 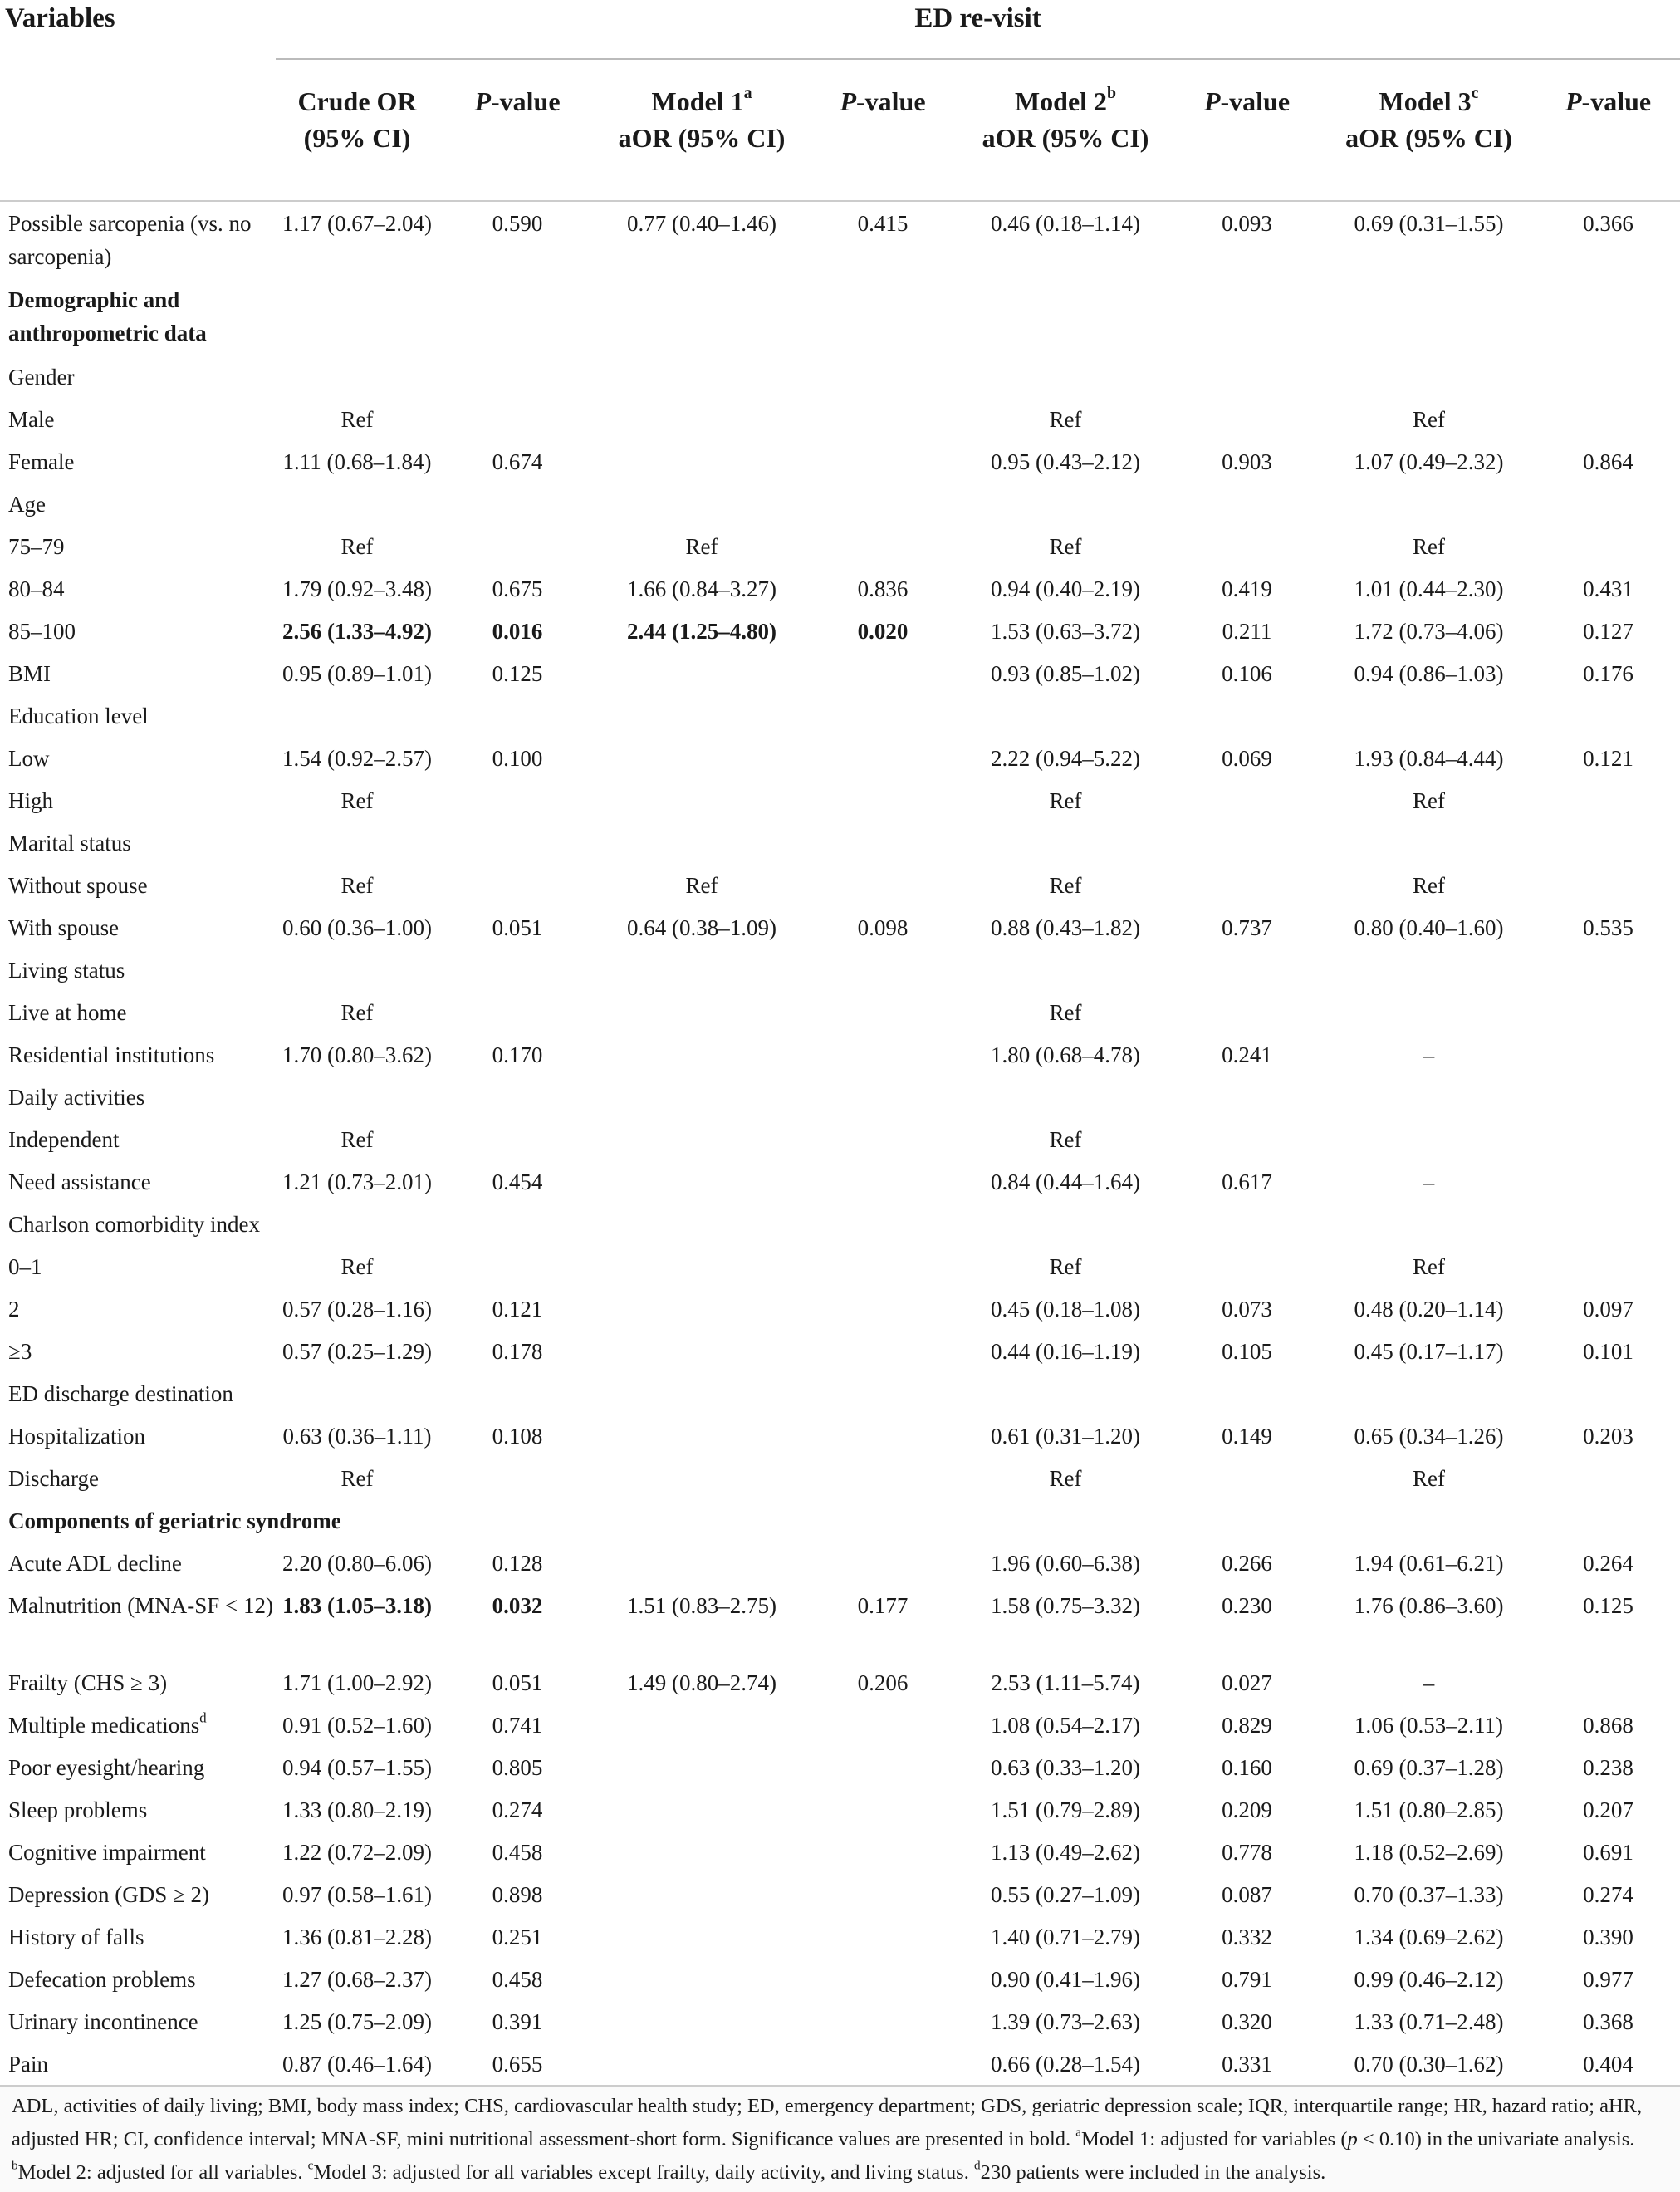 What do you see at coordinates (840, 716) in the screenshot?
I see `table-row: Education level` at bounding box center [840, 716].